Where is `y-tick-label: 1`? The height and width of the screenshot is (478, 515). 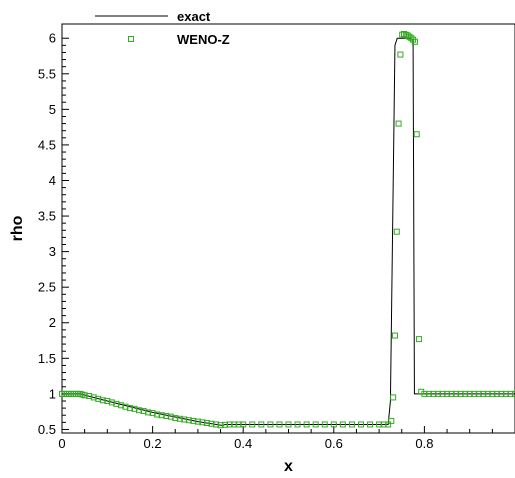 y-tick-label: 1 is located at coordinates (52, 393).